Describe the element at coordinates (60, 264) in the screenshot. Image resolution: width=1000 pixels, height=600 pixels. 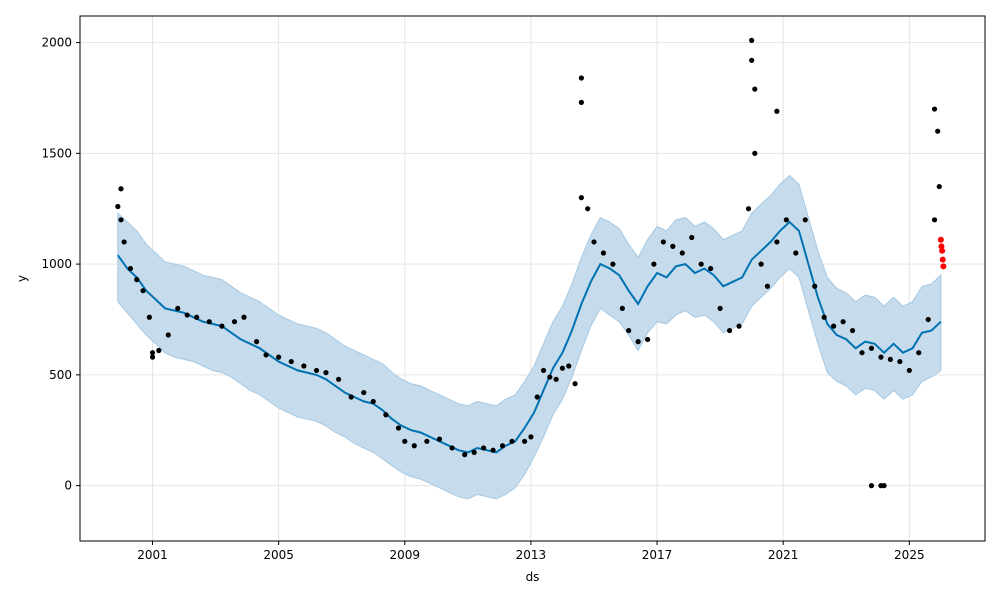
I see `y-axis-ticks: 0 500 1000 1500 2000` at that location.